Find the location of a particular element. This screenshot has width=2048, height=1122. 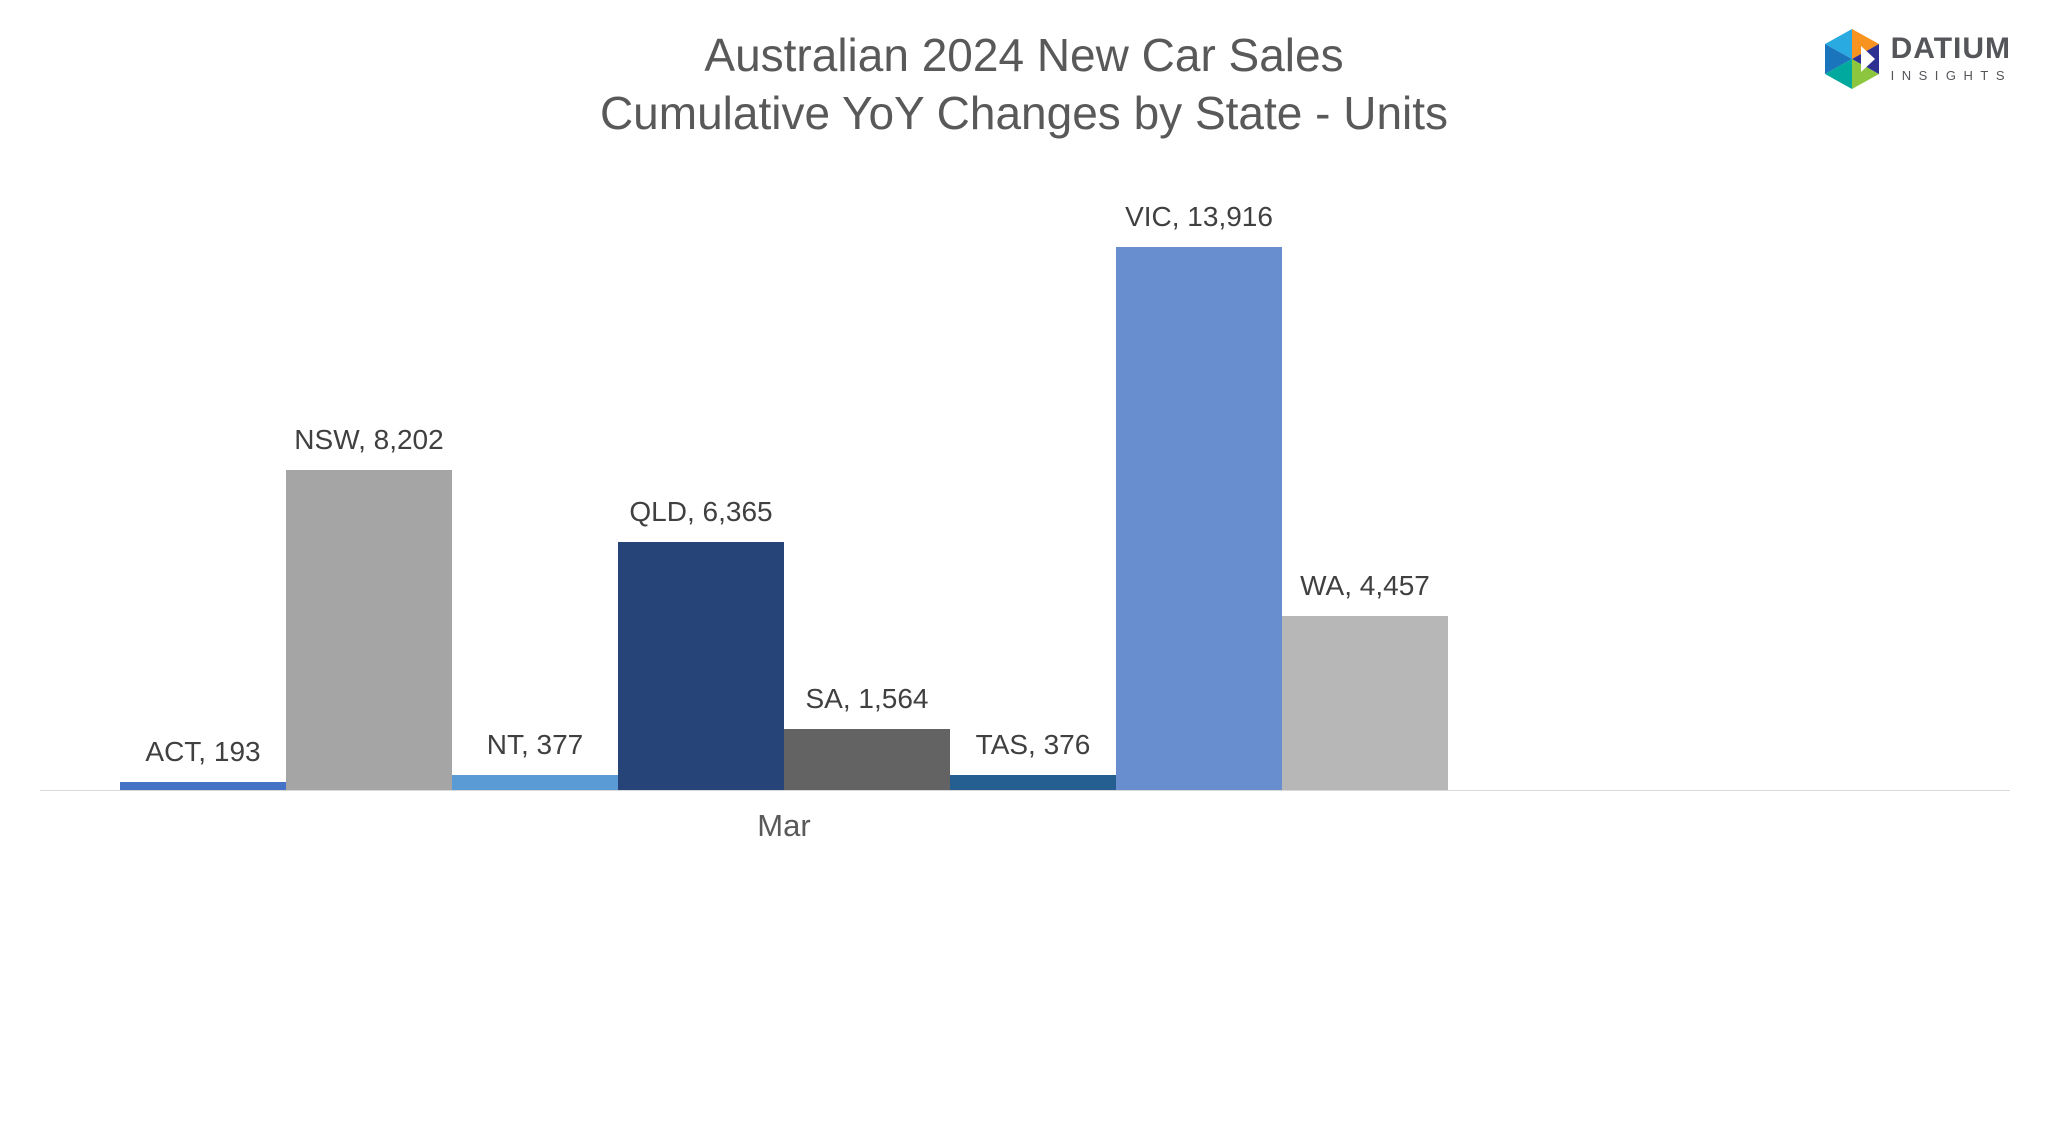

datium-insights-logo: DATIUM INSIGHTS is located at coordinates (1917, 59).